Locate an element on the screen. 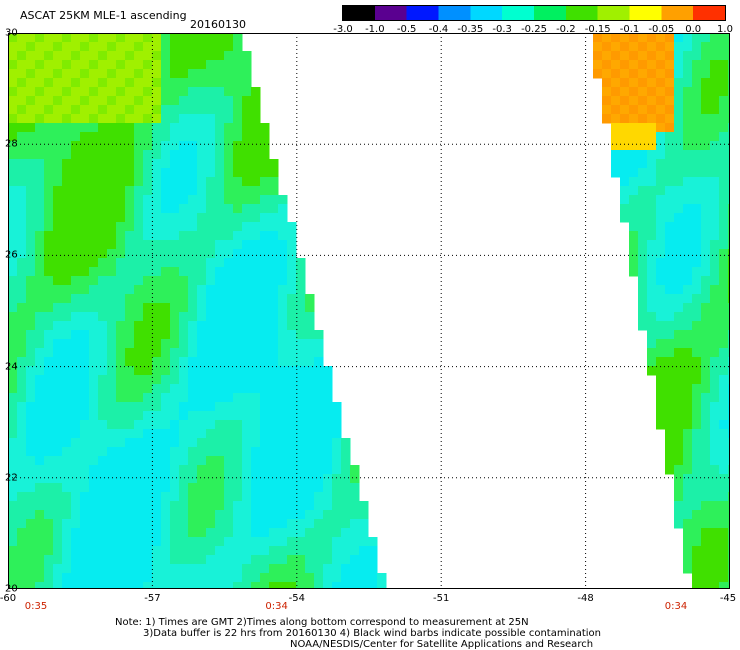 The width and height of the screenshot is (740, 650). colorbar is located at coordinates (534, 13).